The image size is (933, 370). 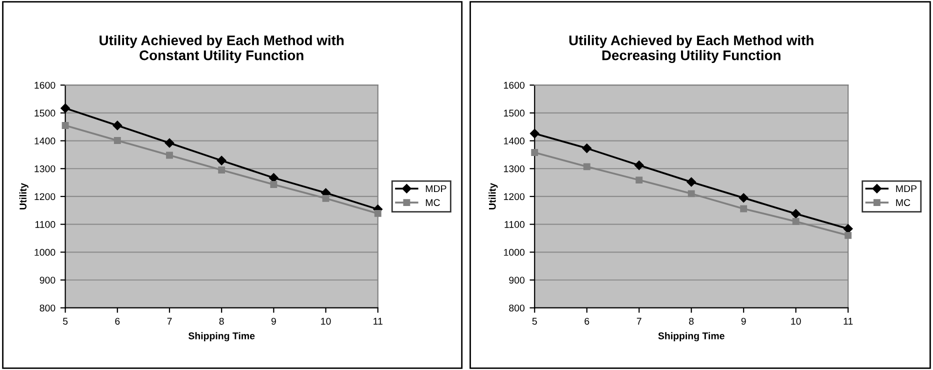 I want to click on chart-title: Utility Achieved by Each Method with Decreasing Utility Function, so click(x=691, y=49).